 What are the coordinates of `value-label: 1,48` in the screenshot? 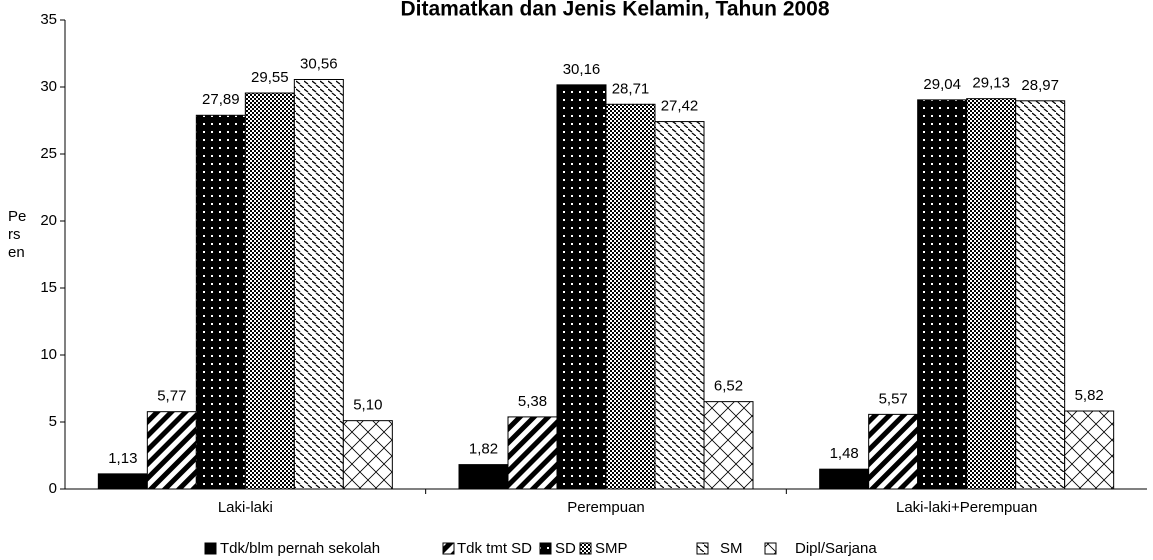 It's located at (844, 453).